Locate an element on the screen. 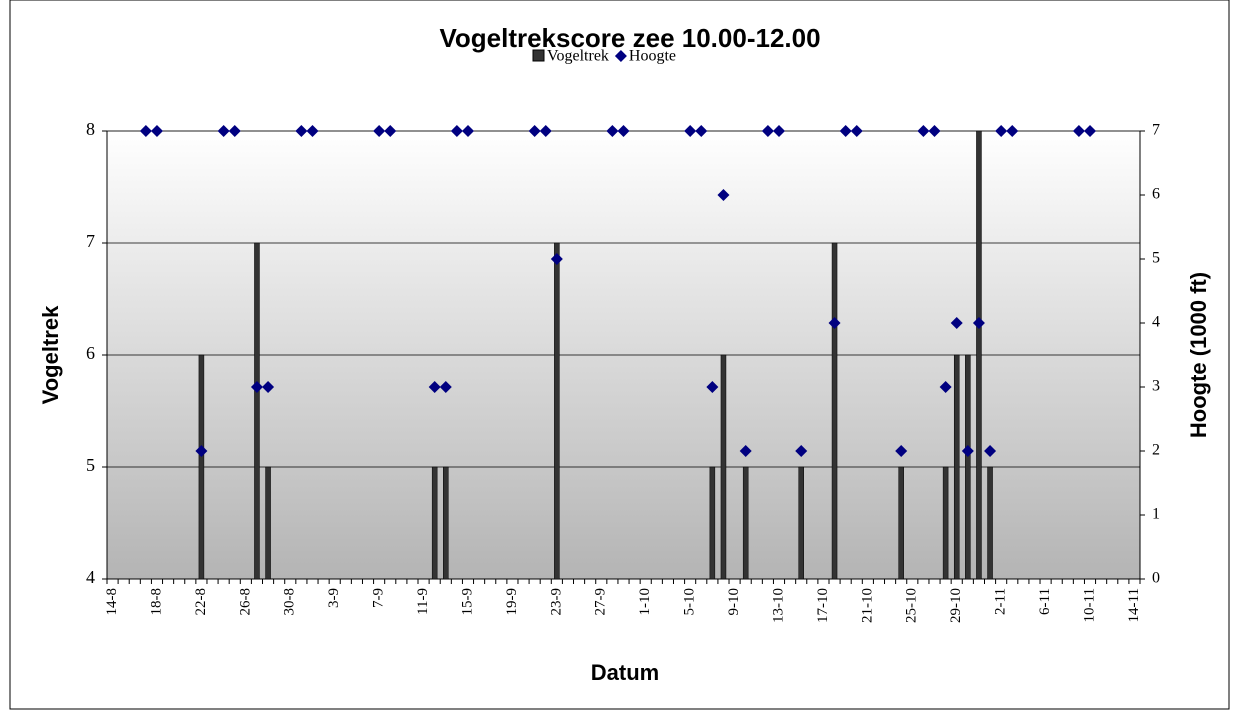 The width and height of the screenshot is (1233, 711). x-tick-label: 29-10 is located at coordinates (956, 605).